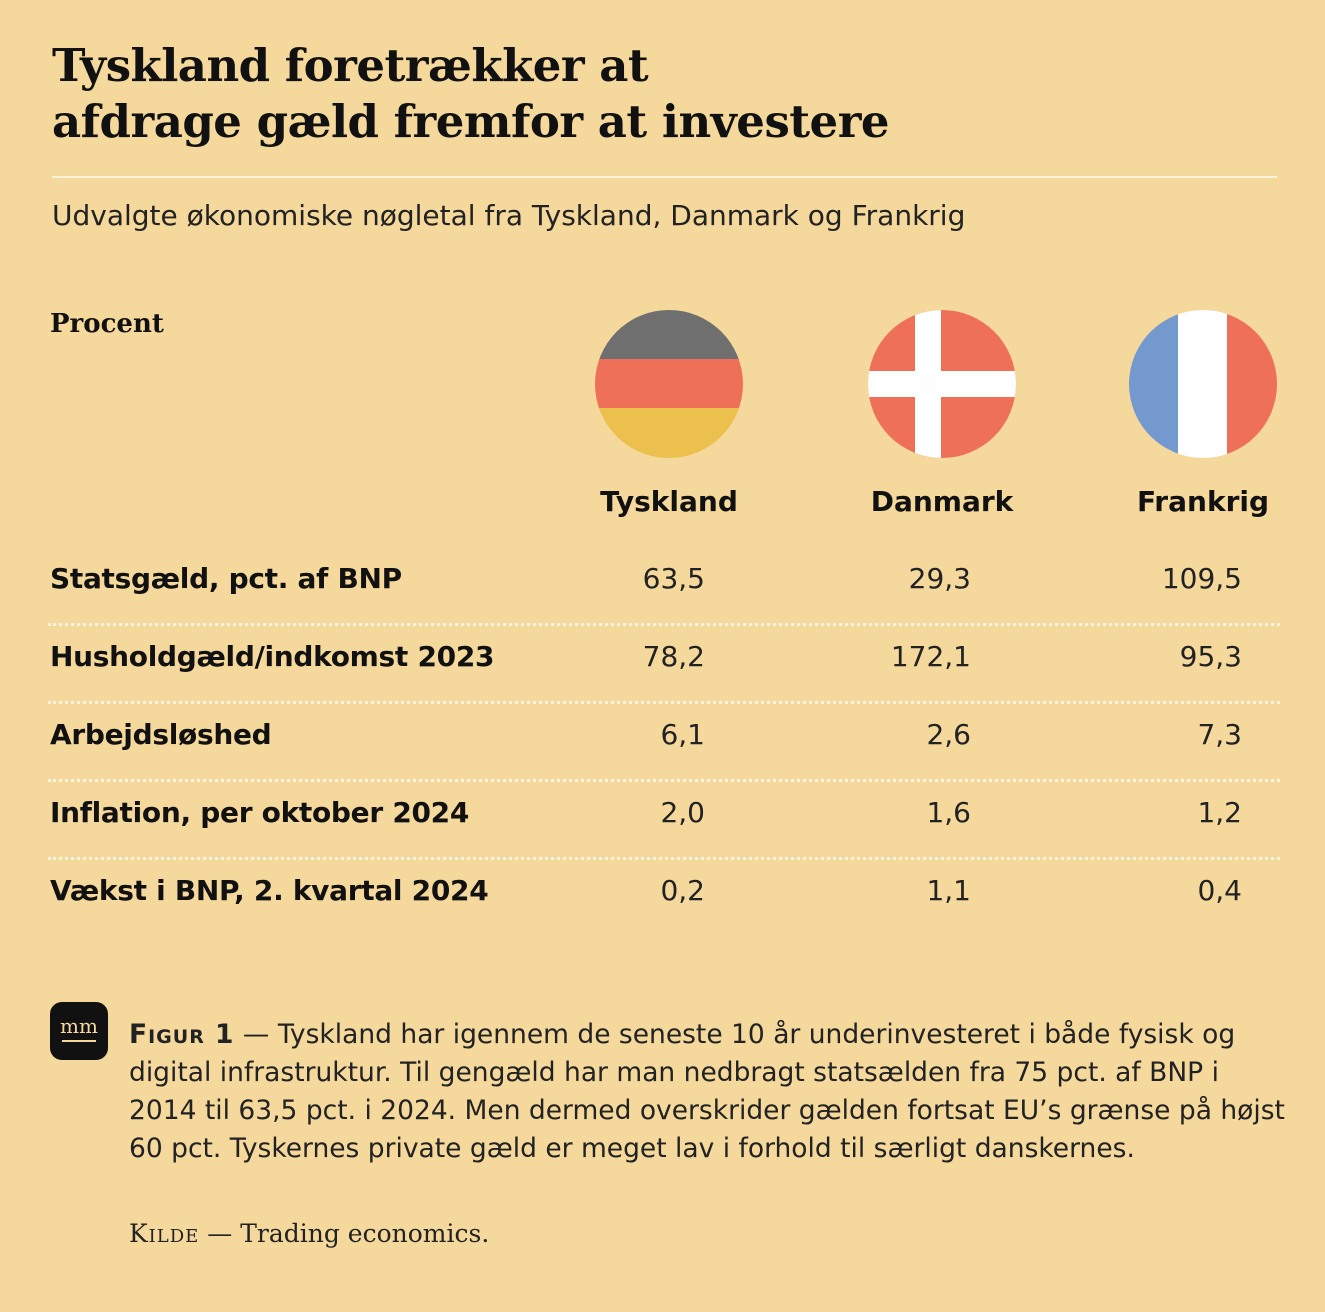  What do you see at coordinates (1154, 384) in the screenshot?
I see `france-flag-stripe-blue` at bounding box center [1154, 384].